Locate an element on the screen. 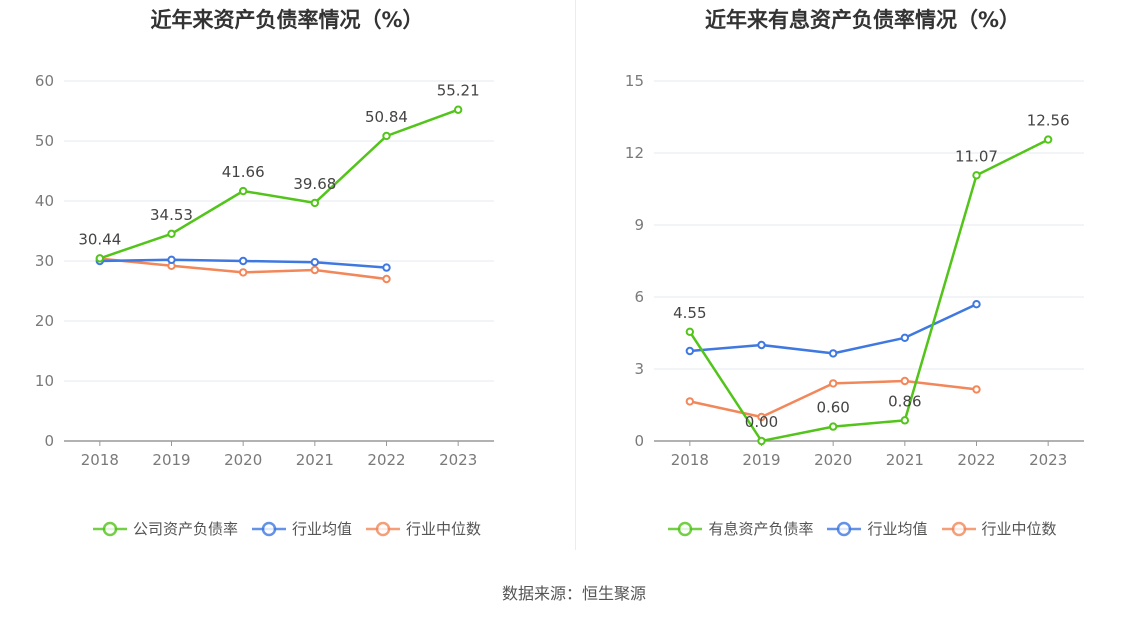 The height and width of the screenshot is (619, 1148). legend: 有息资产负债率 行业均值 行业中位数 is located at coordinates (862, 528).